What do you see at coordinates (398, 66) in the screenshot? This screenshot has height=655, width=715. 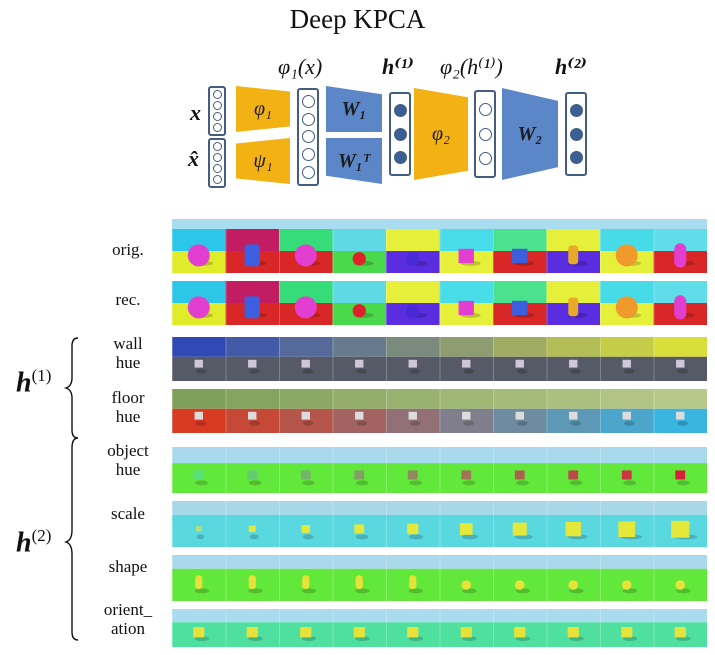 I see `label-h1: h⁽¹⁾` at bounding box center [398, 66].